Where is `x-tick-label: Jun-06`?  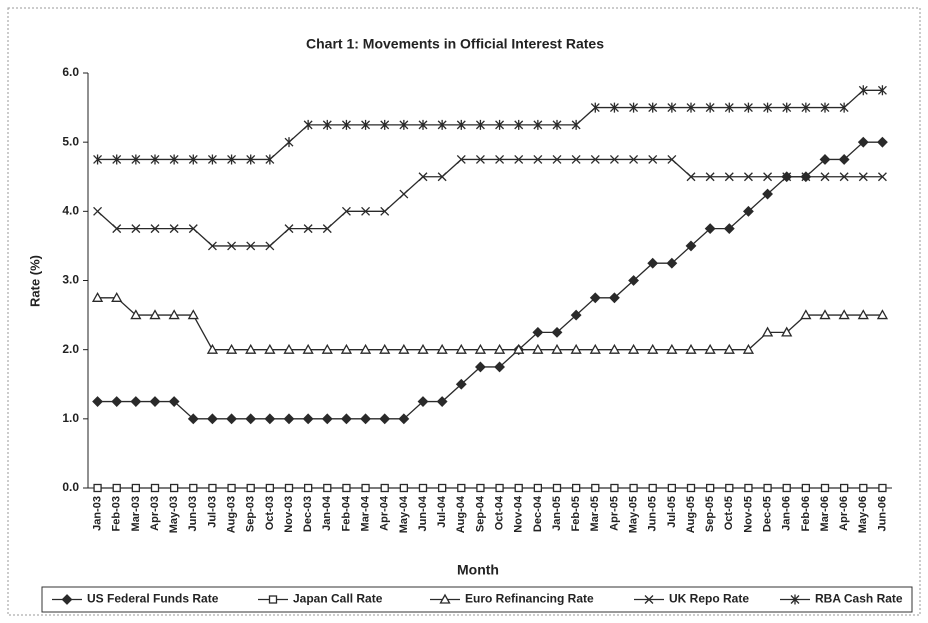
x-tick-label: Jun-06 is located at coordinates (882, 513).